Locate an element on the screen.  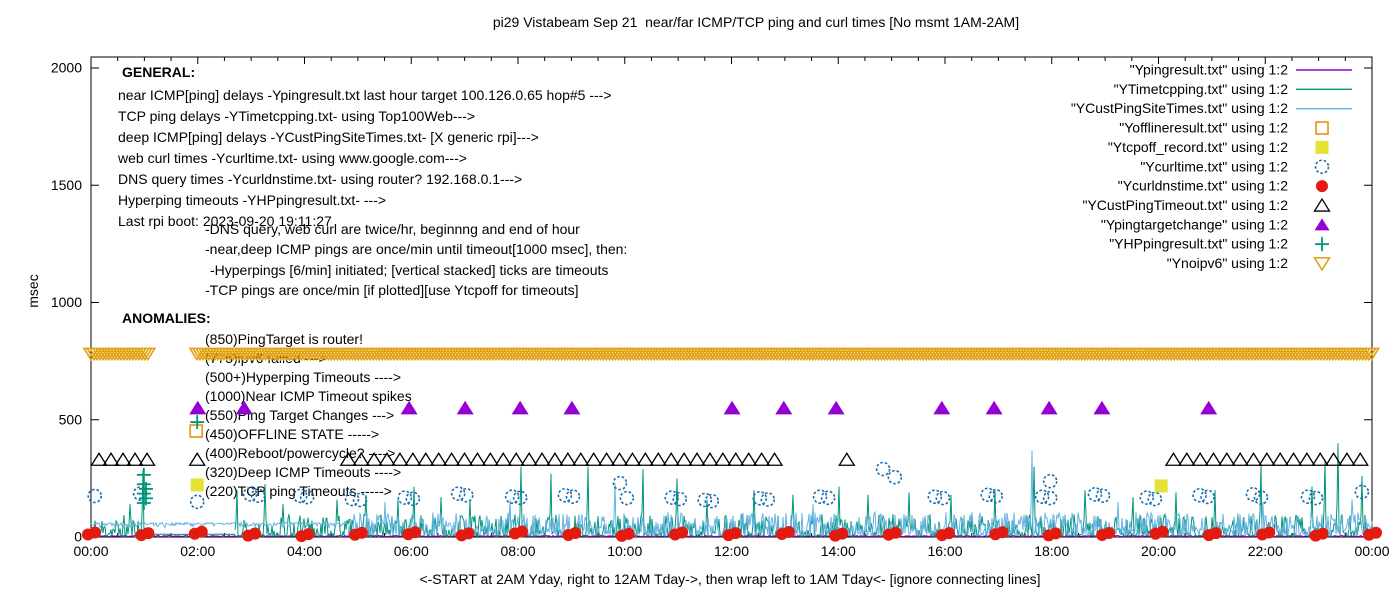
legend-label: "Yofflineresult.txt" using 1:2 is located at coordinates (1203, 128).